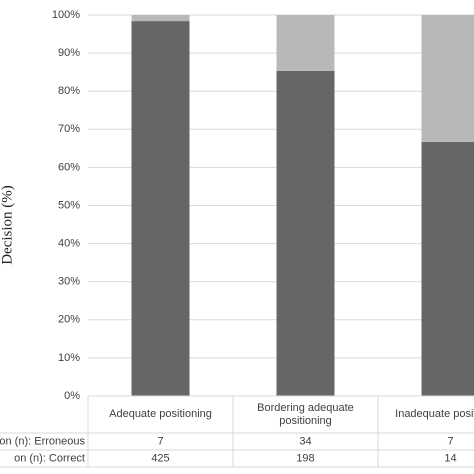 The image size is (474, 474). Describe the element at coordinates (160, 414) in the screenshot. I see `x-tick-label: Adequate positioning` at that location.